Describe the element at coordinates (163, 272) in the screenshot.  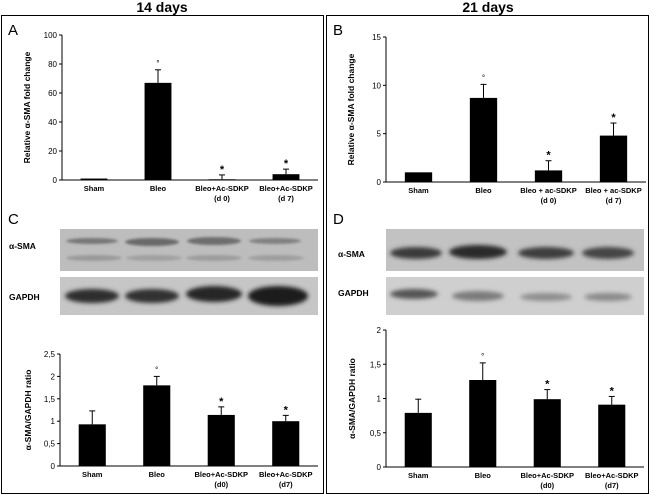
I see `western-blot-c: α-SMA GAPDH` at that location.